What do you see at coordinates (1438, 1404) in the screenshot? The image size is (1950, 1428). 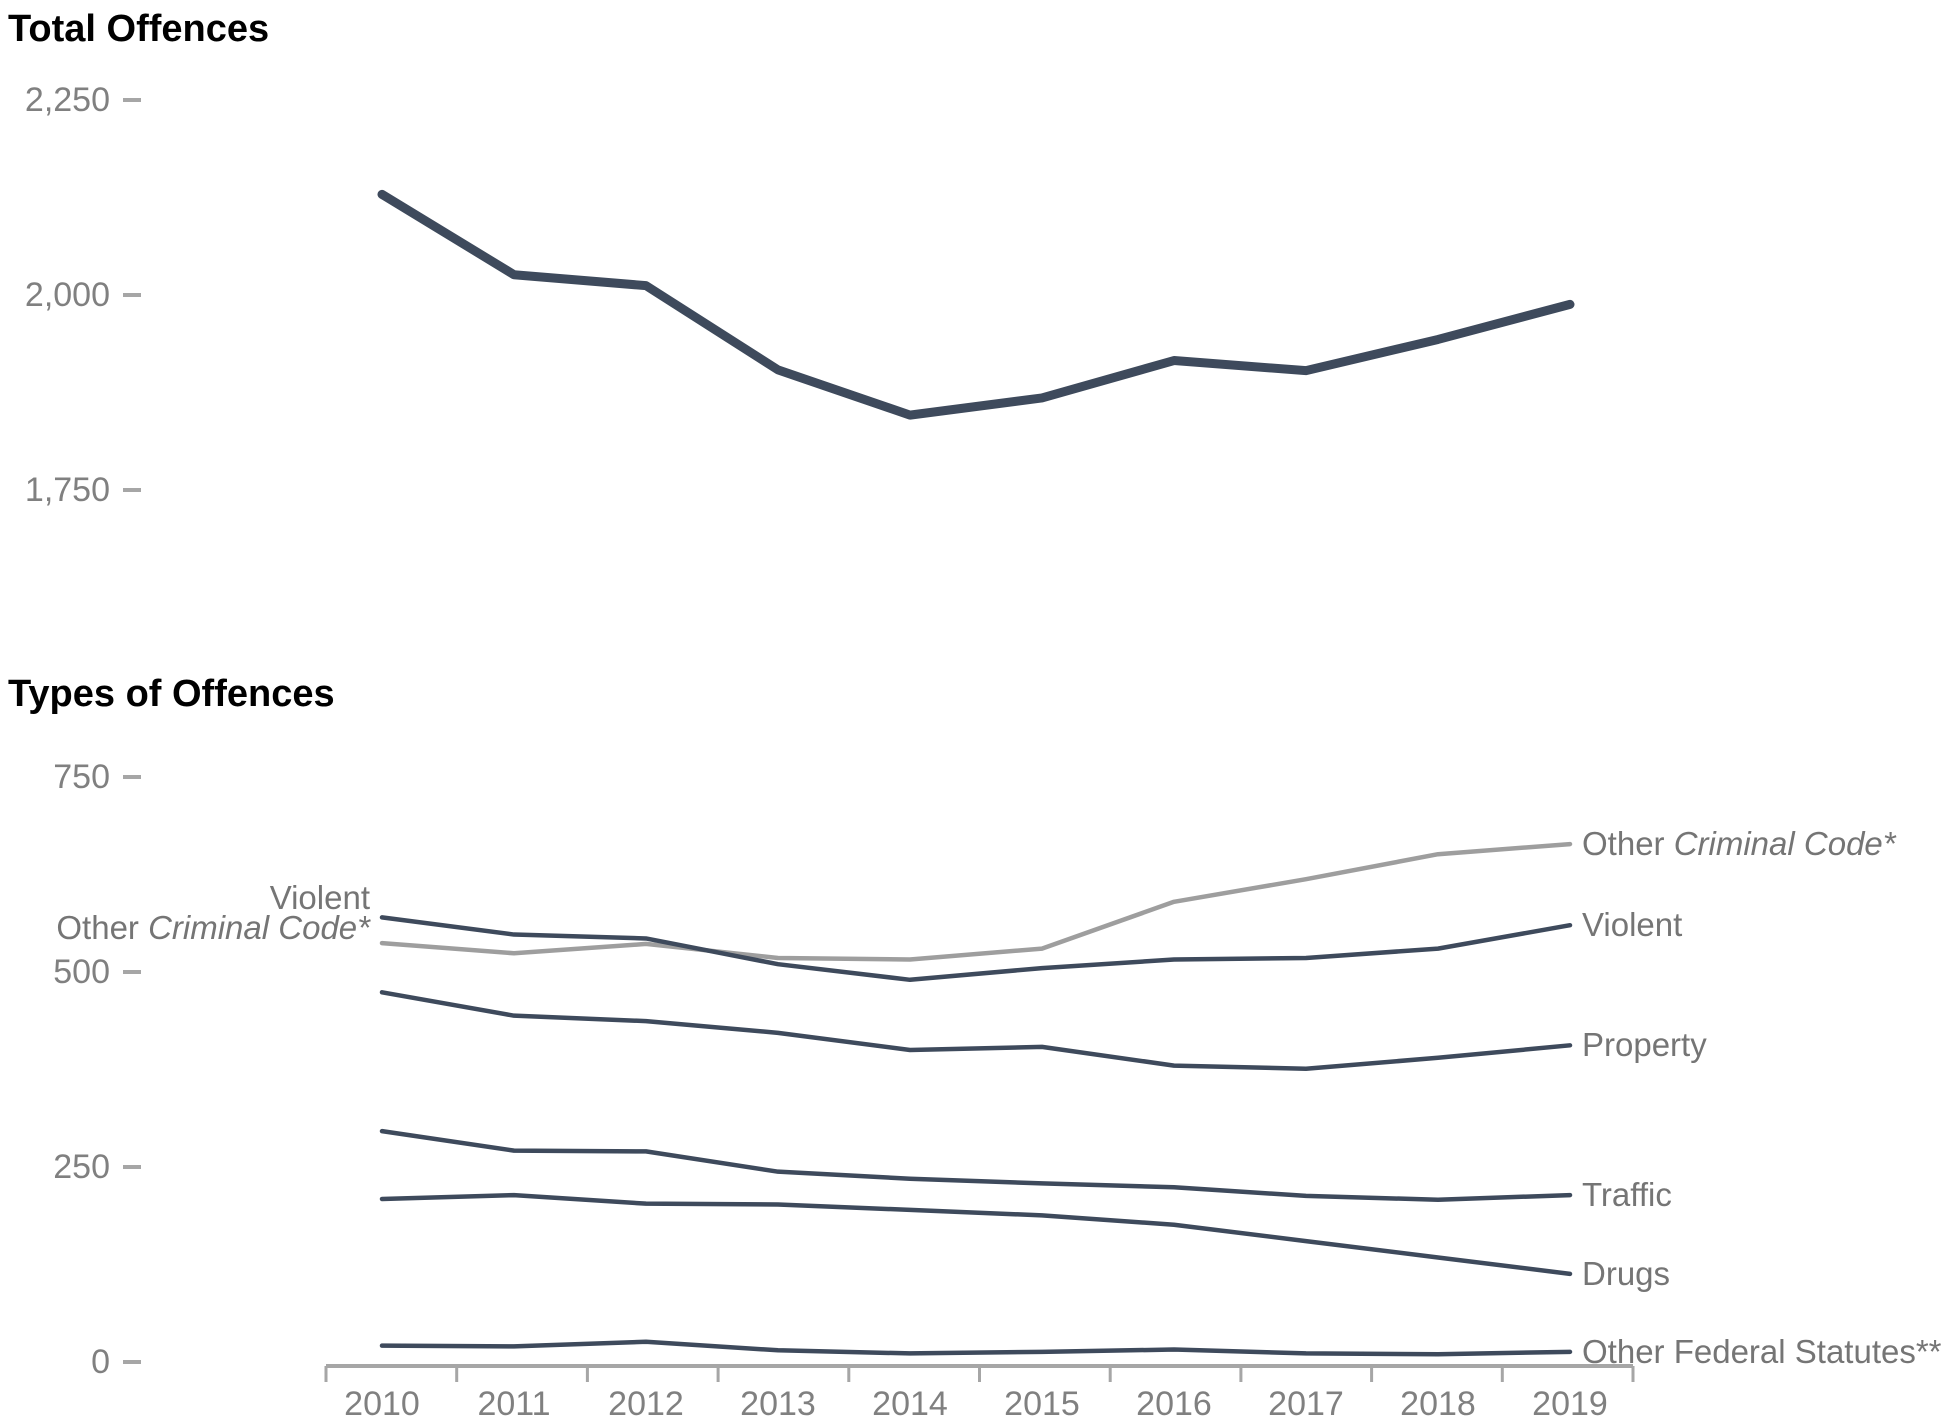 I see `x-tick-label-2018: 2018` at bounding box center [1438, 1404].